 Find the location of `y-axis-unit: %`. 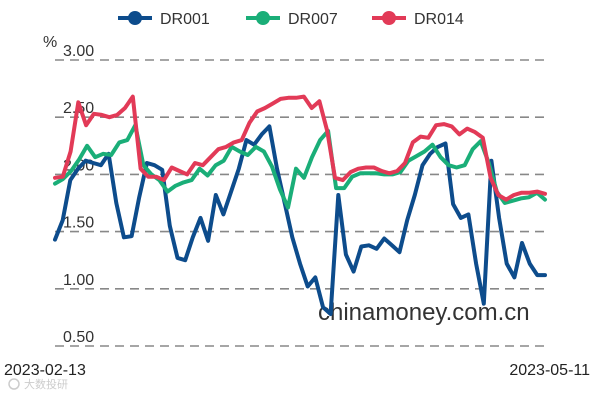

y-axis-unit: % is located at coordinates (50, 42).